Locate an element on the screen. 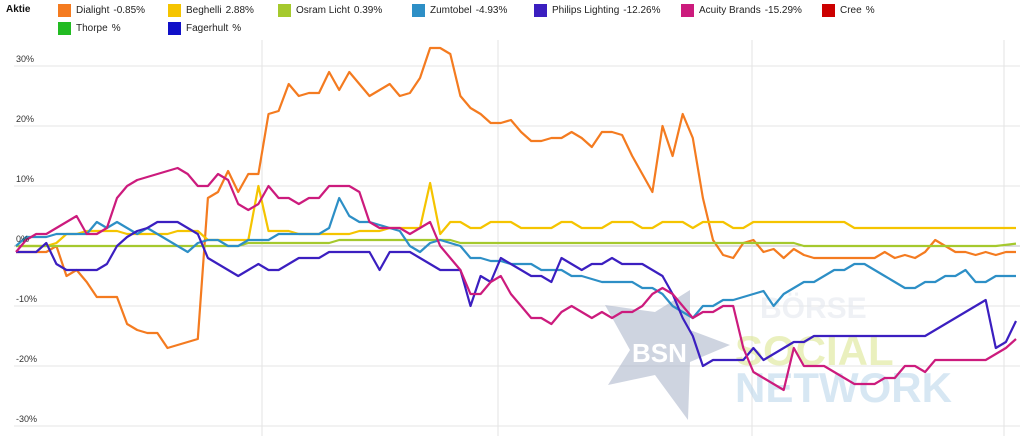 This screenshot has width=1024, height=440. y-tick-label: -10% is located at coordinates (26, 299).